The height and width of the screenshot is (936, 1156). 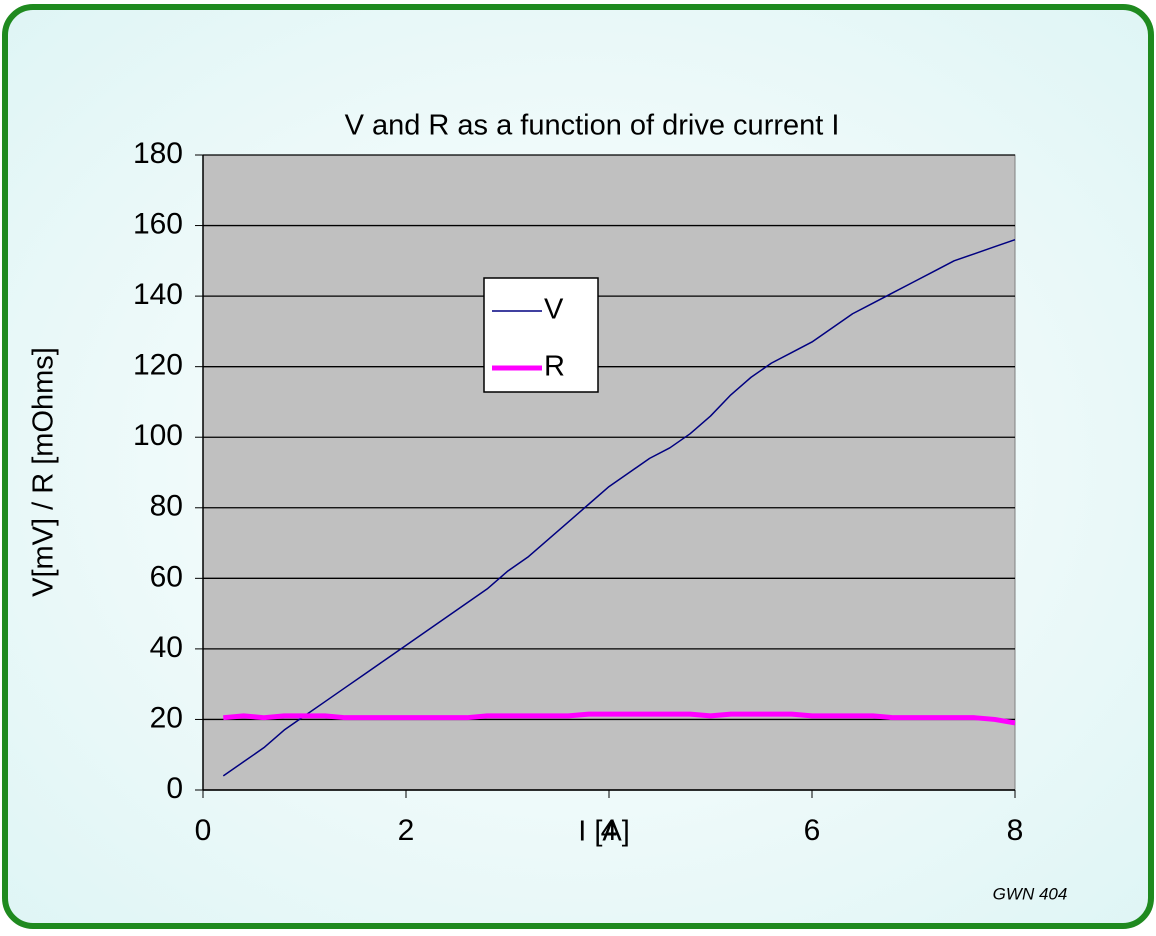 I want to click on x-tick-label: 0, so click(x=203, y=830).